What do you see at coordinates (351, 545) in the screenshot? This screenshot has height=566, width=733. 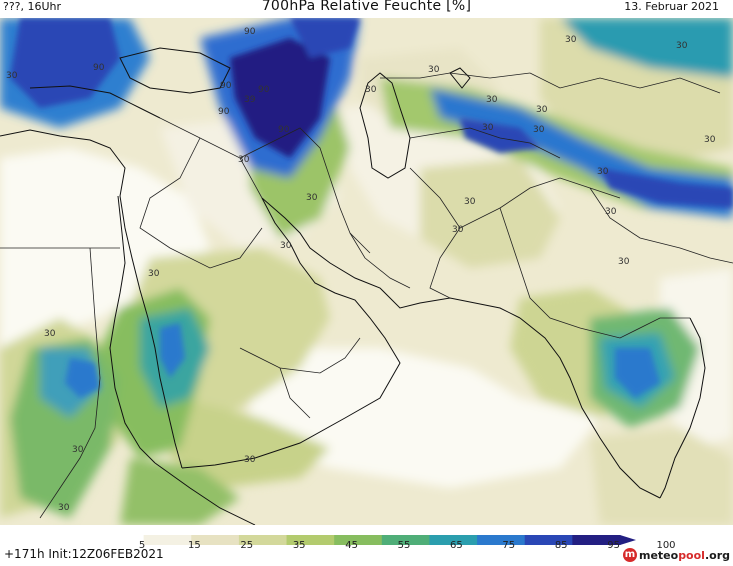 I see `colorbar-label: 45` at bounding box center [351, 545].